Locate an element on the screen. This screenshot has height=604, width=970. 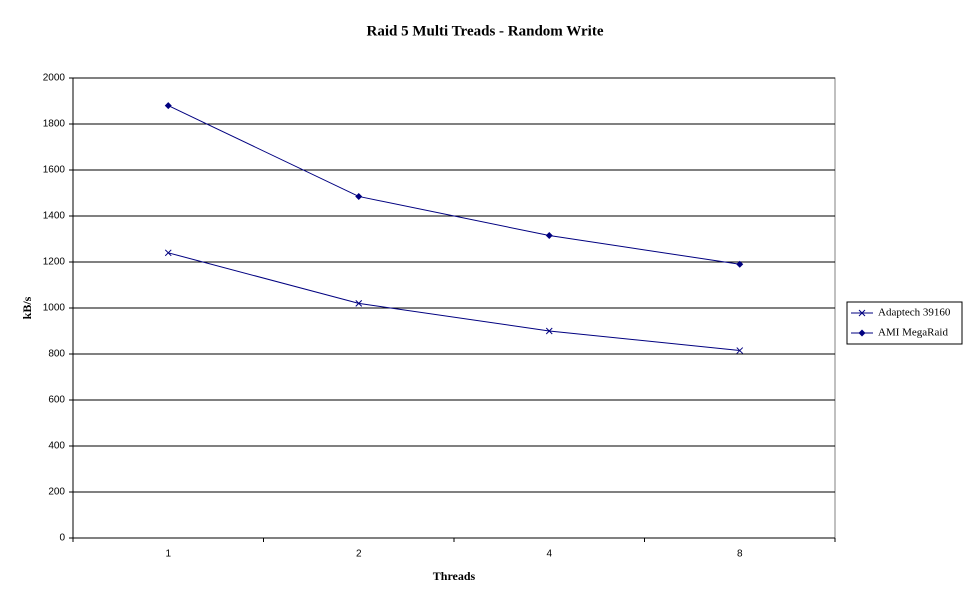
legend-label: Adaptech 39160 is located at coordinates (914, 313).